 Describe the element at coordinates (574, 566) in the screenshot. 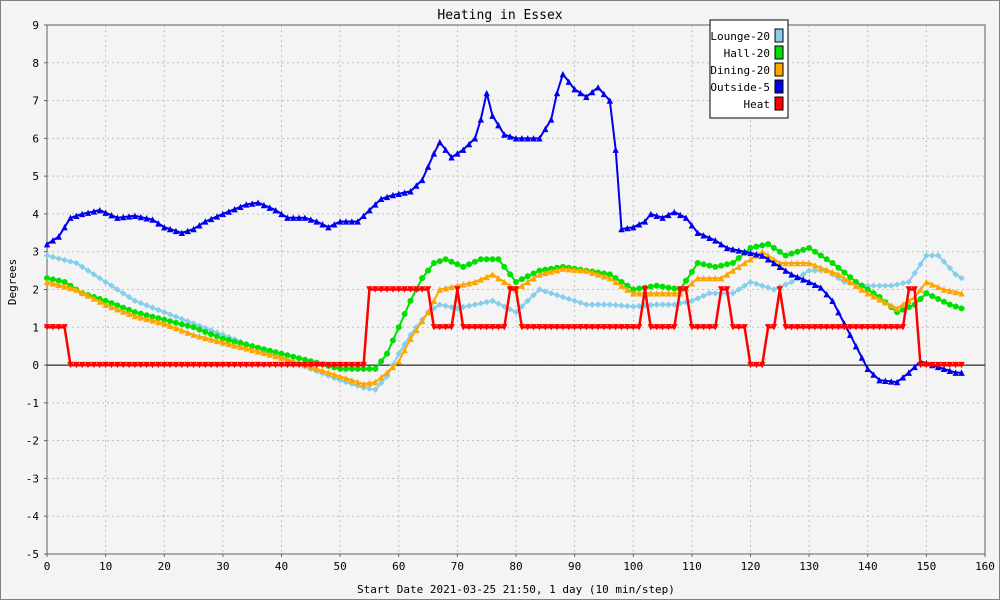

I see `x-tick-label: 90` at that location.